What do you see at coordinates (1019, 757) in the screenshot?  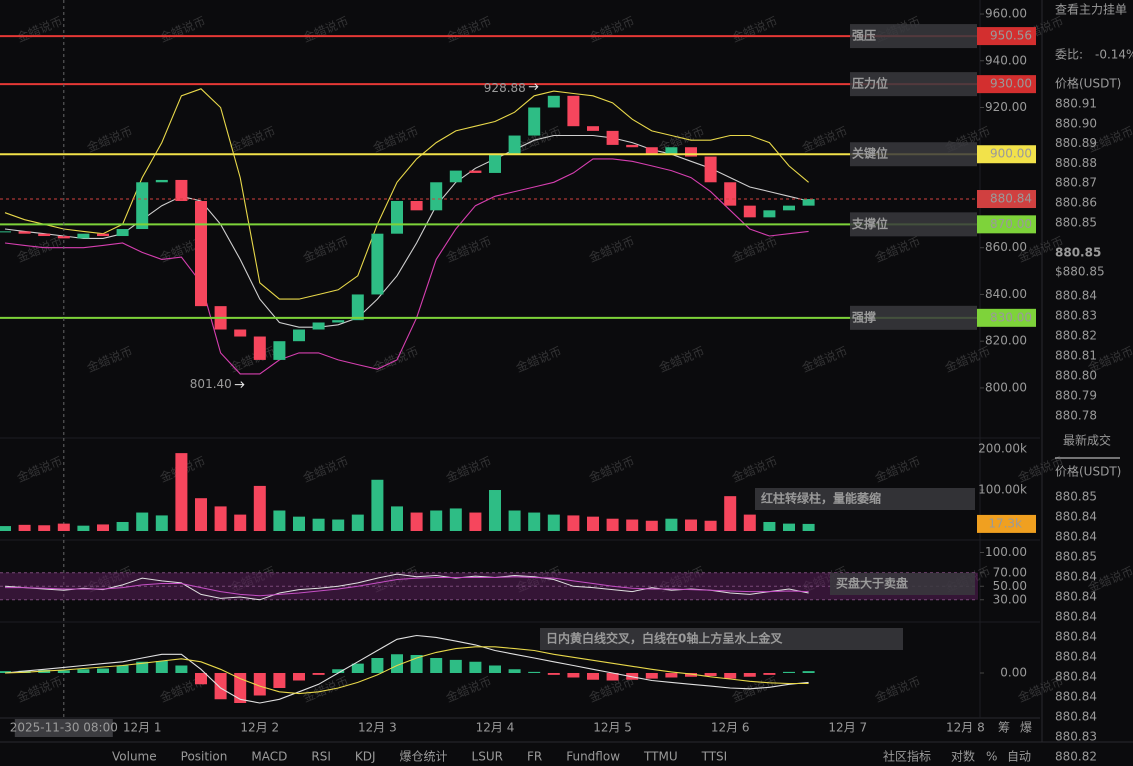 I see `toolbar-option: 自动` at bounding box center [1019, 757].